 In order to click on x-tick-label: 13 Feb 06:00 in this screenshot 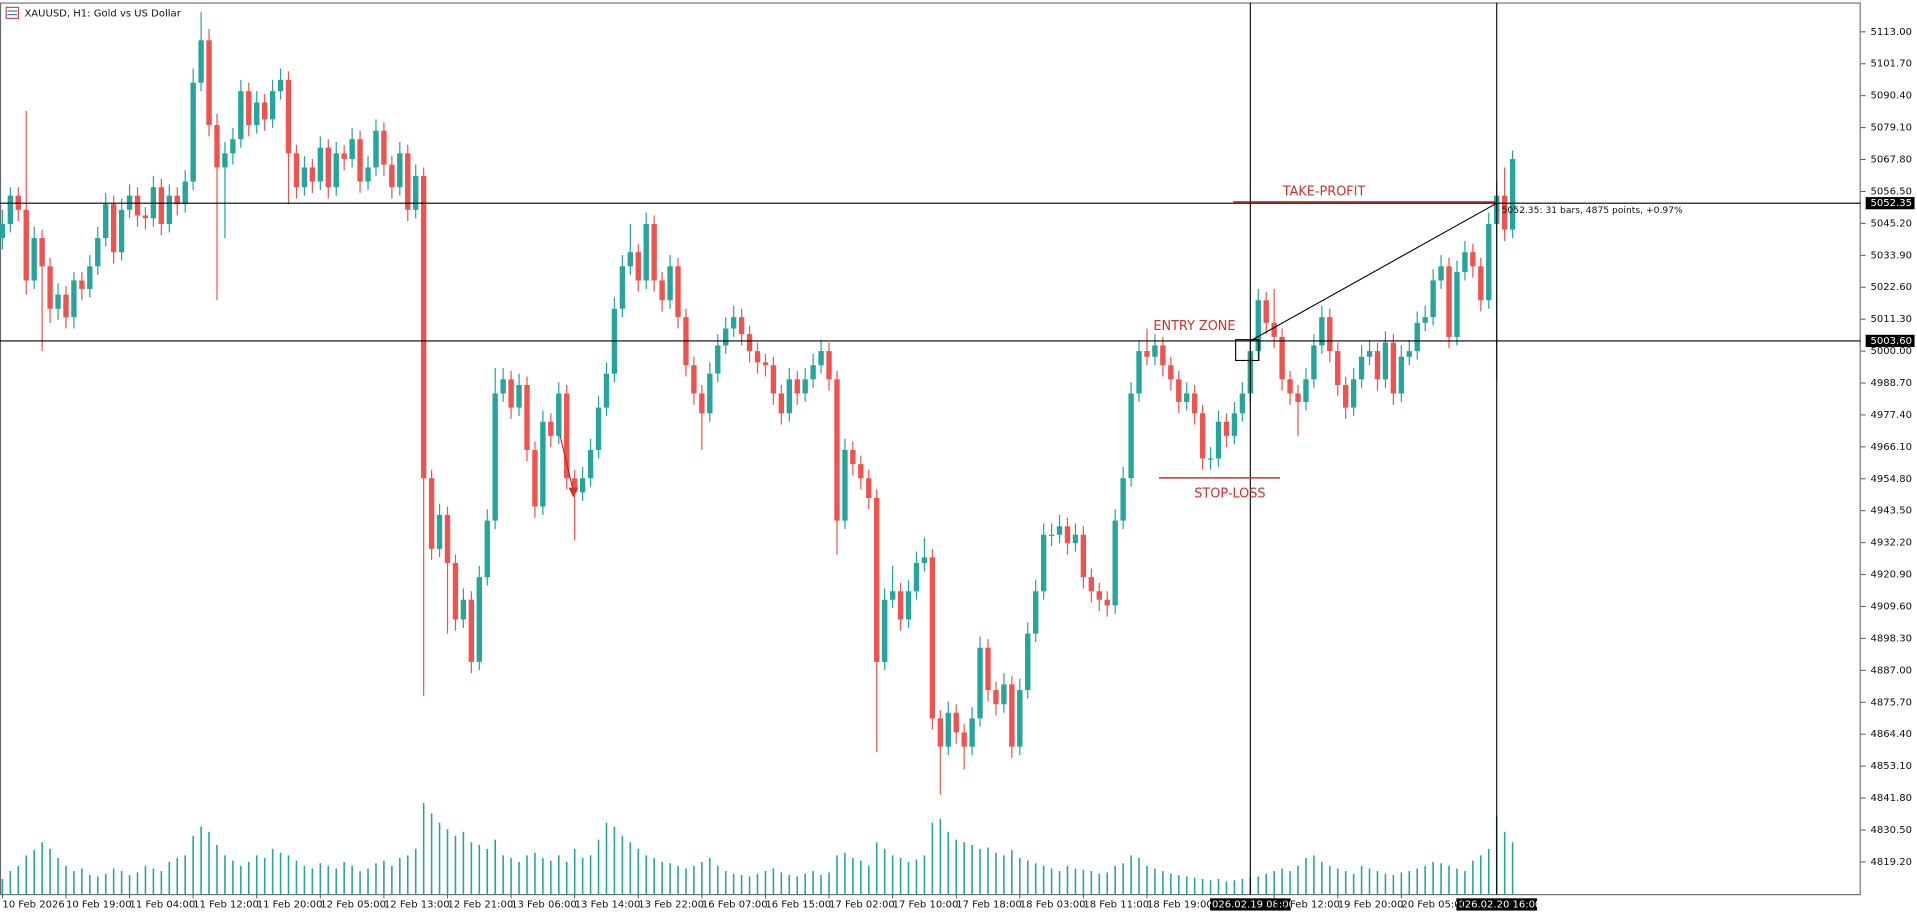, I will do `click(544, 904)`.